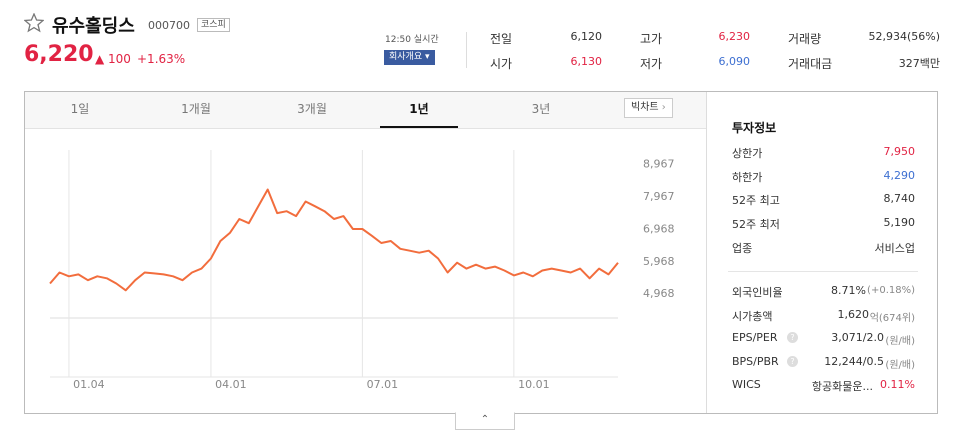  I want to click on y-tick-label: 4,968, so click(659, 293).